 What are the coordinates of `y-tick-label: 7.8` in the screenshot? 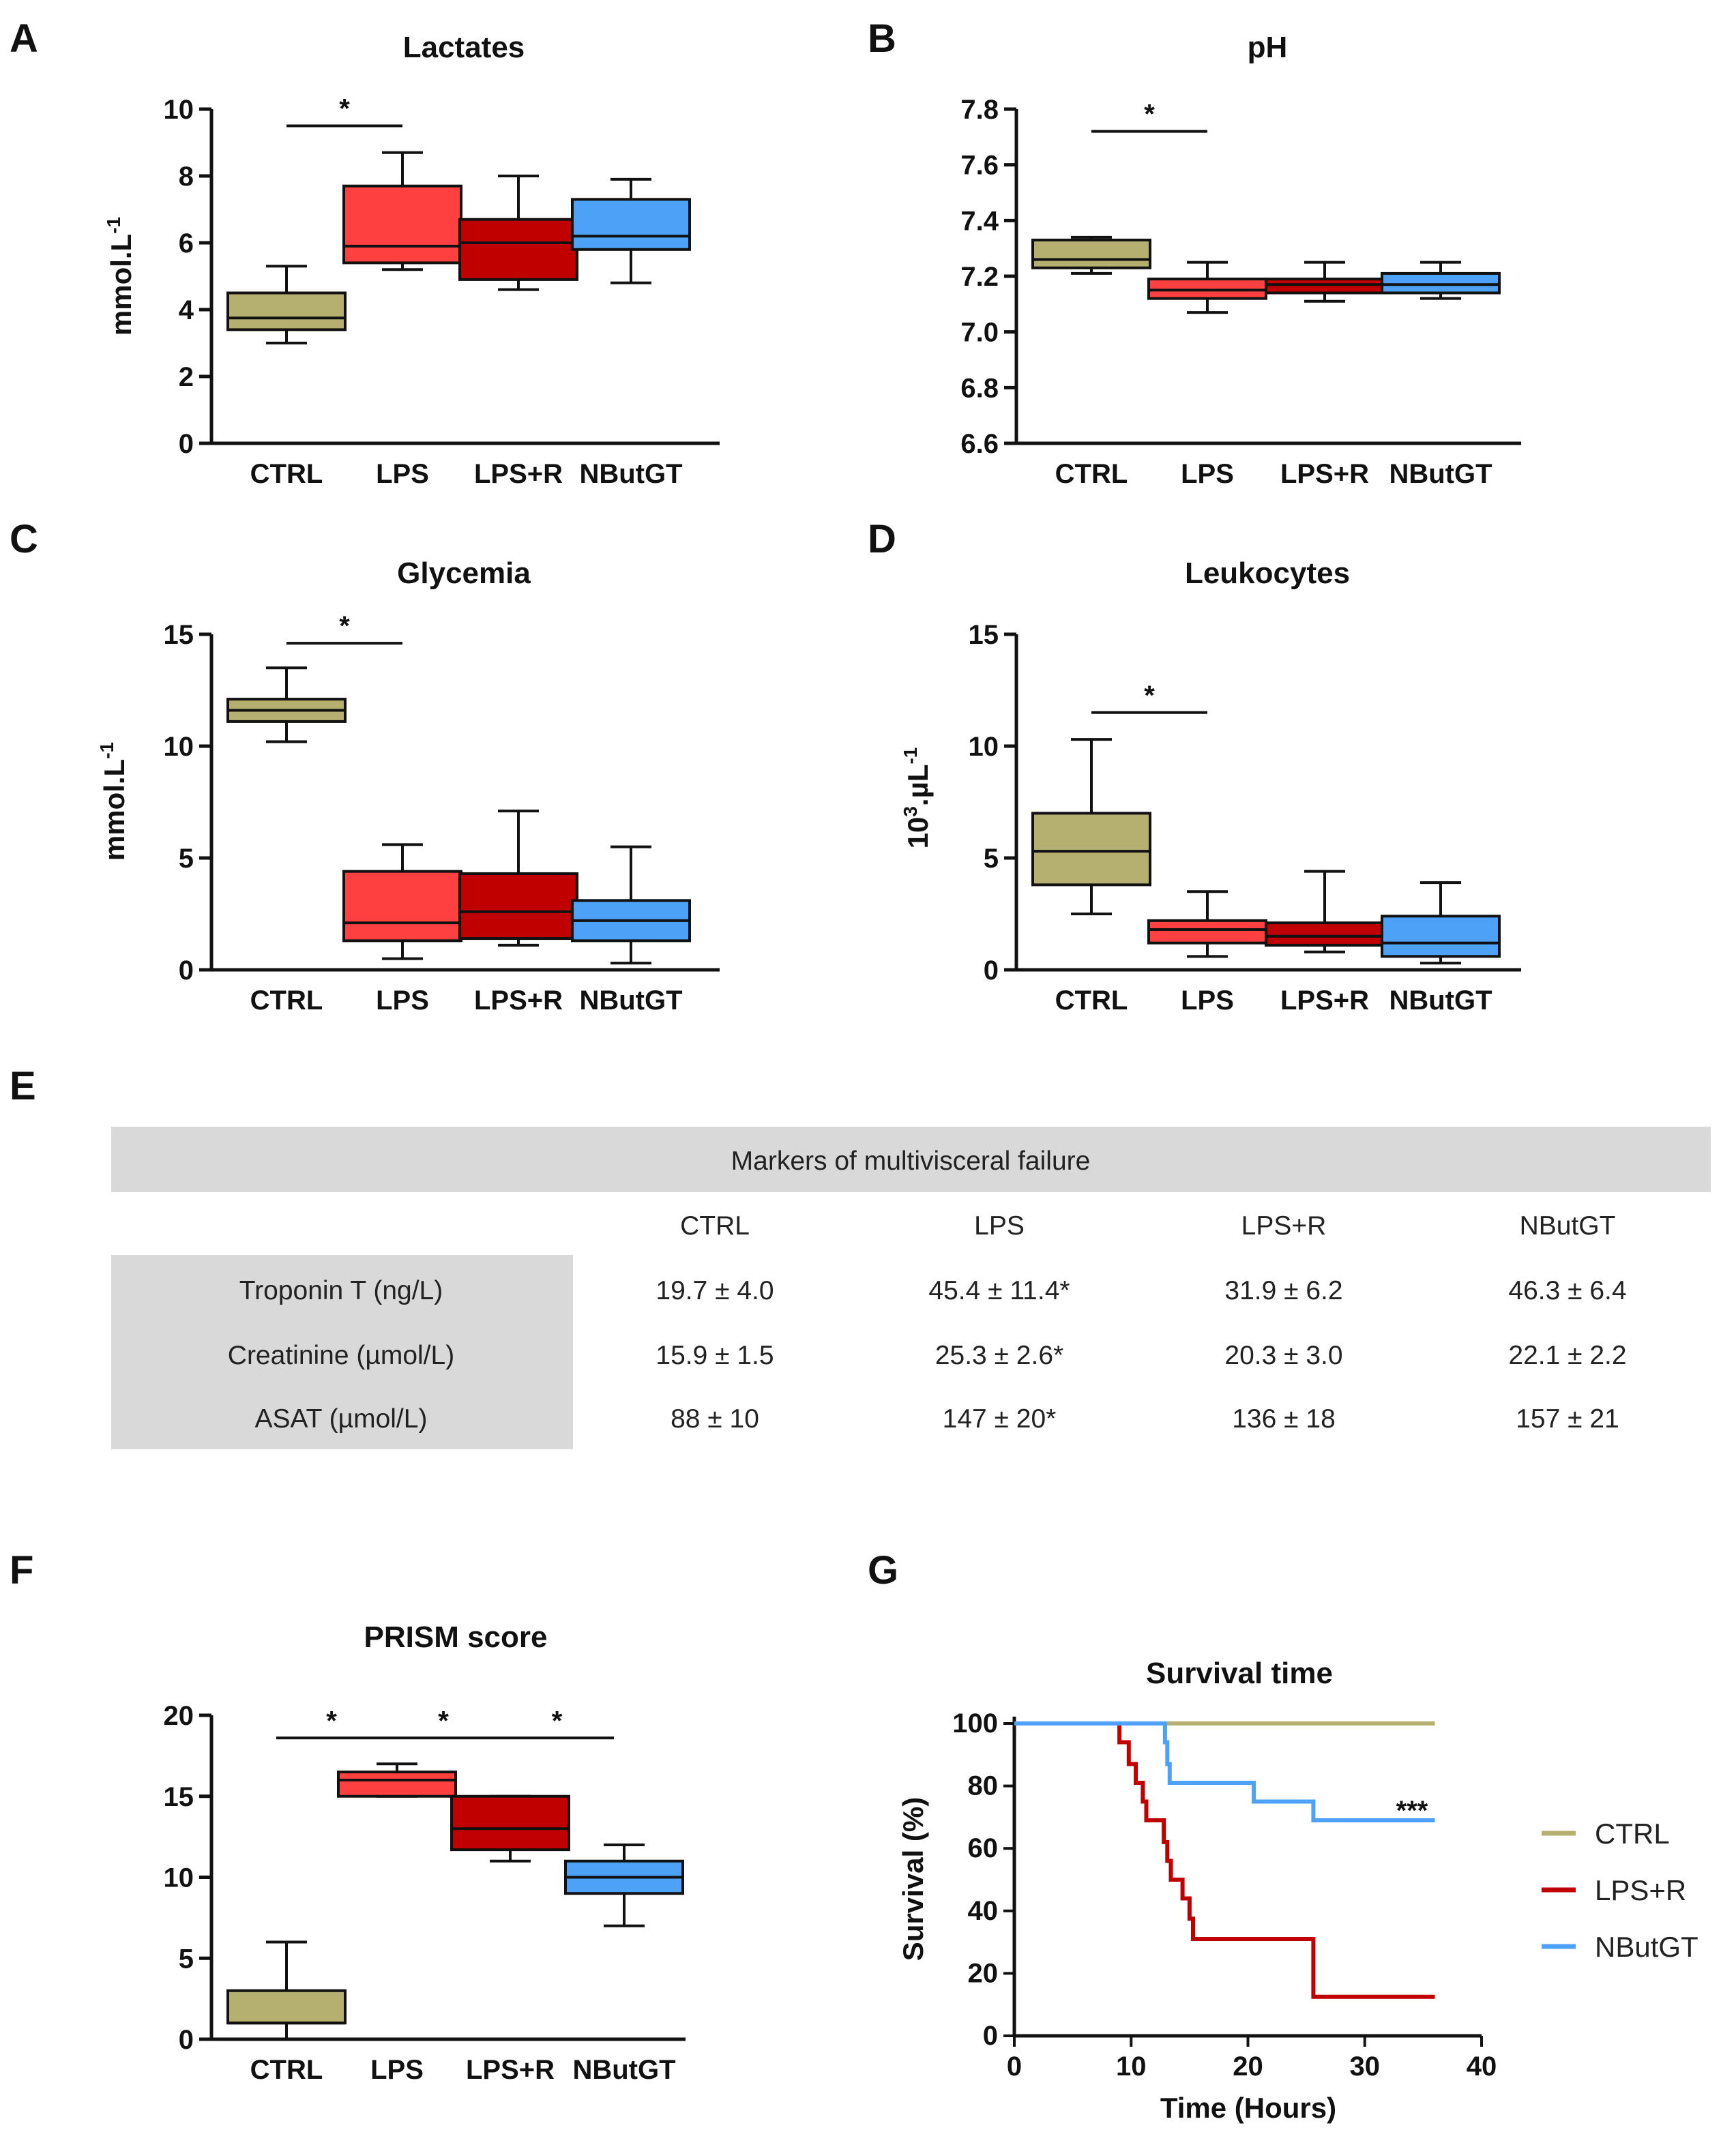 It's located at (980, 110).